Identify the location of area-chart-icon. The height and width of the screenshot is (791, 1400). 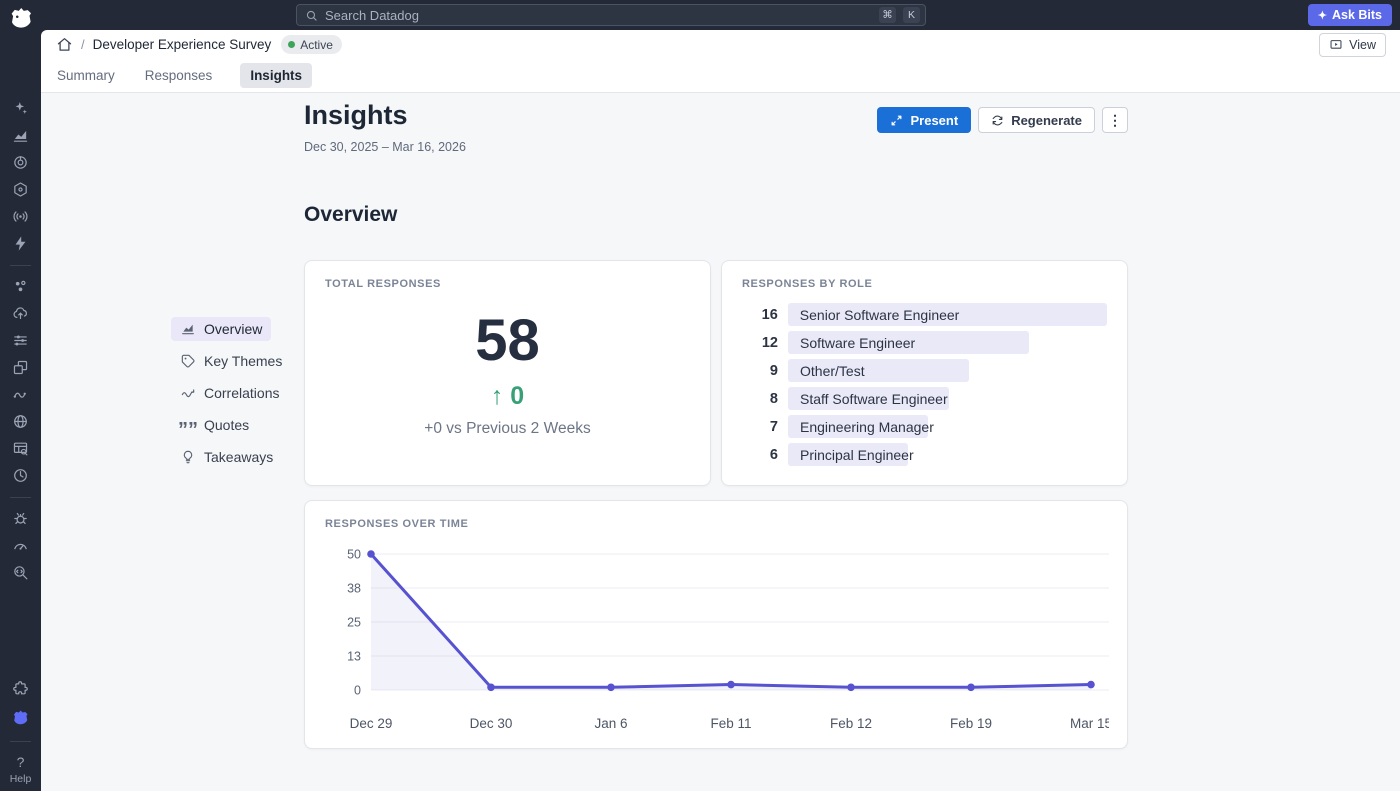
(20, 135).